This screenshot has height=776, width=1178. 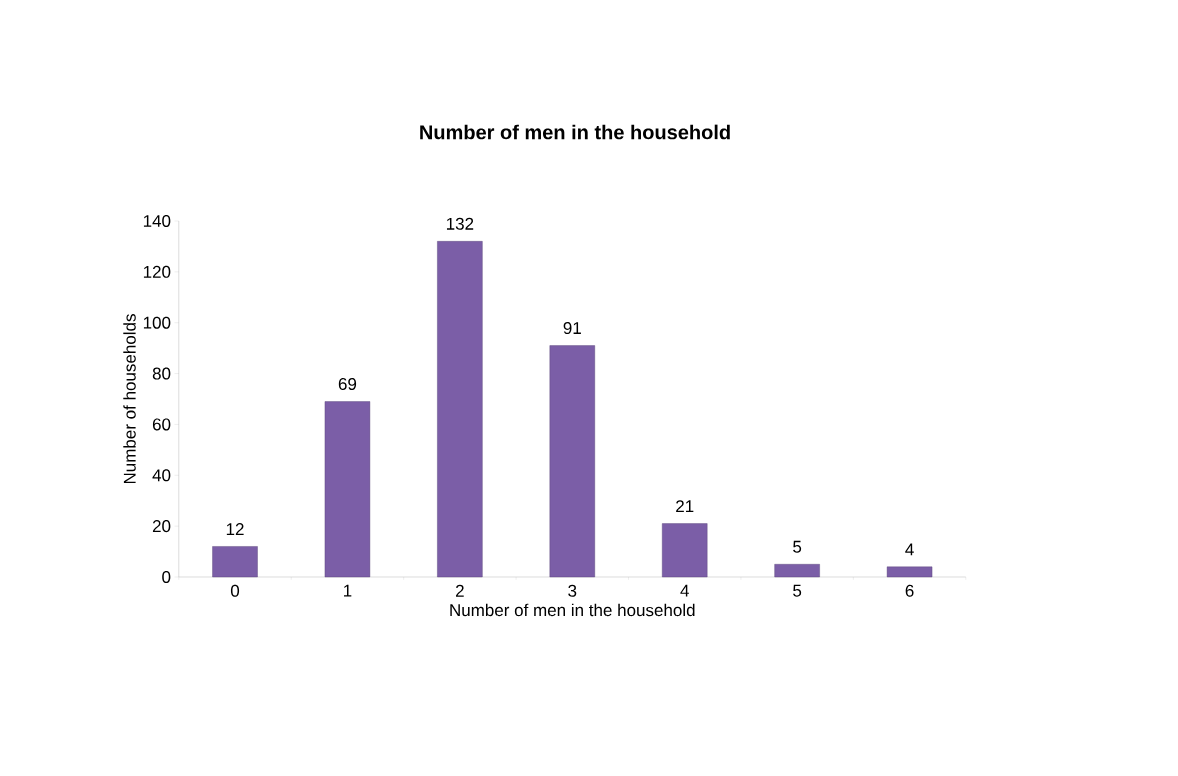 I want to click on x-axis-title: Number of men in the household, so click(x=572, y=610).